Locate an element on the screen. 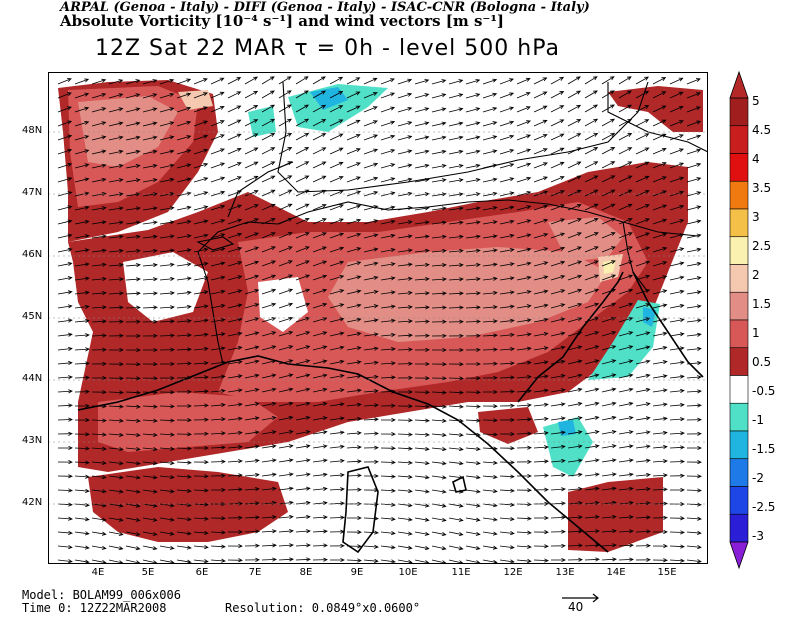  colorbar-label-2: 2 is located at coordinates (756, 275).